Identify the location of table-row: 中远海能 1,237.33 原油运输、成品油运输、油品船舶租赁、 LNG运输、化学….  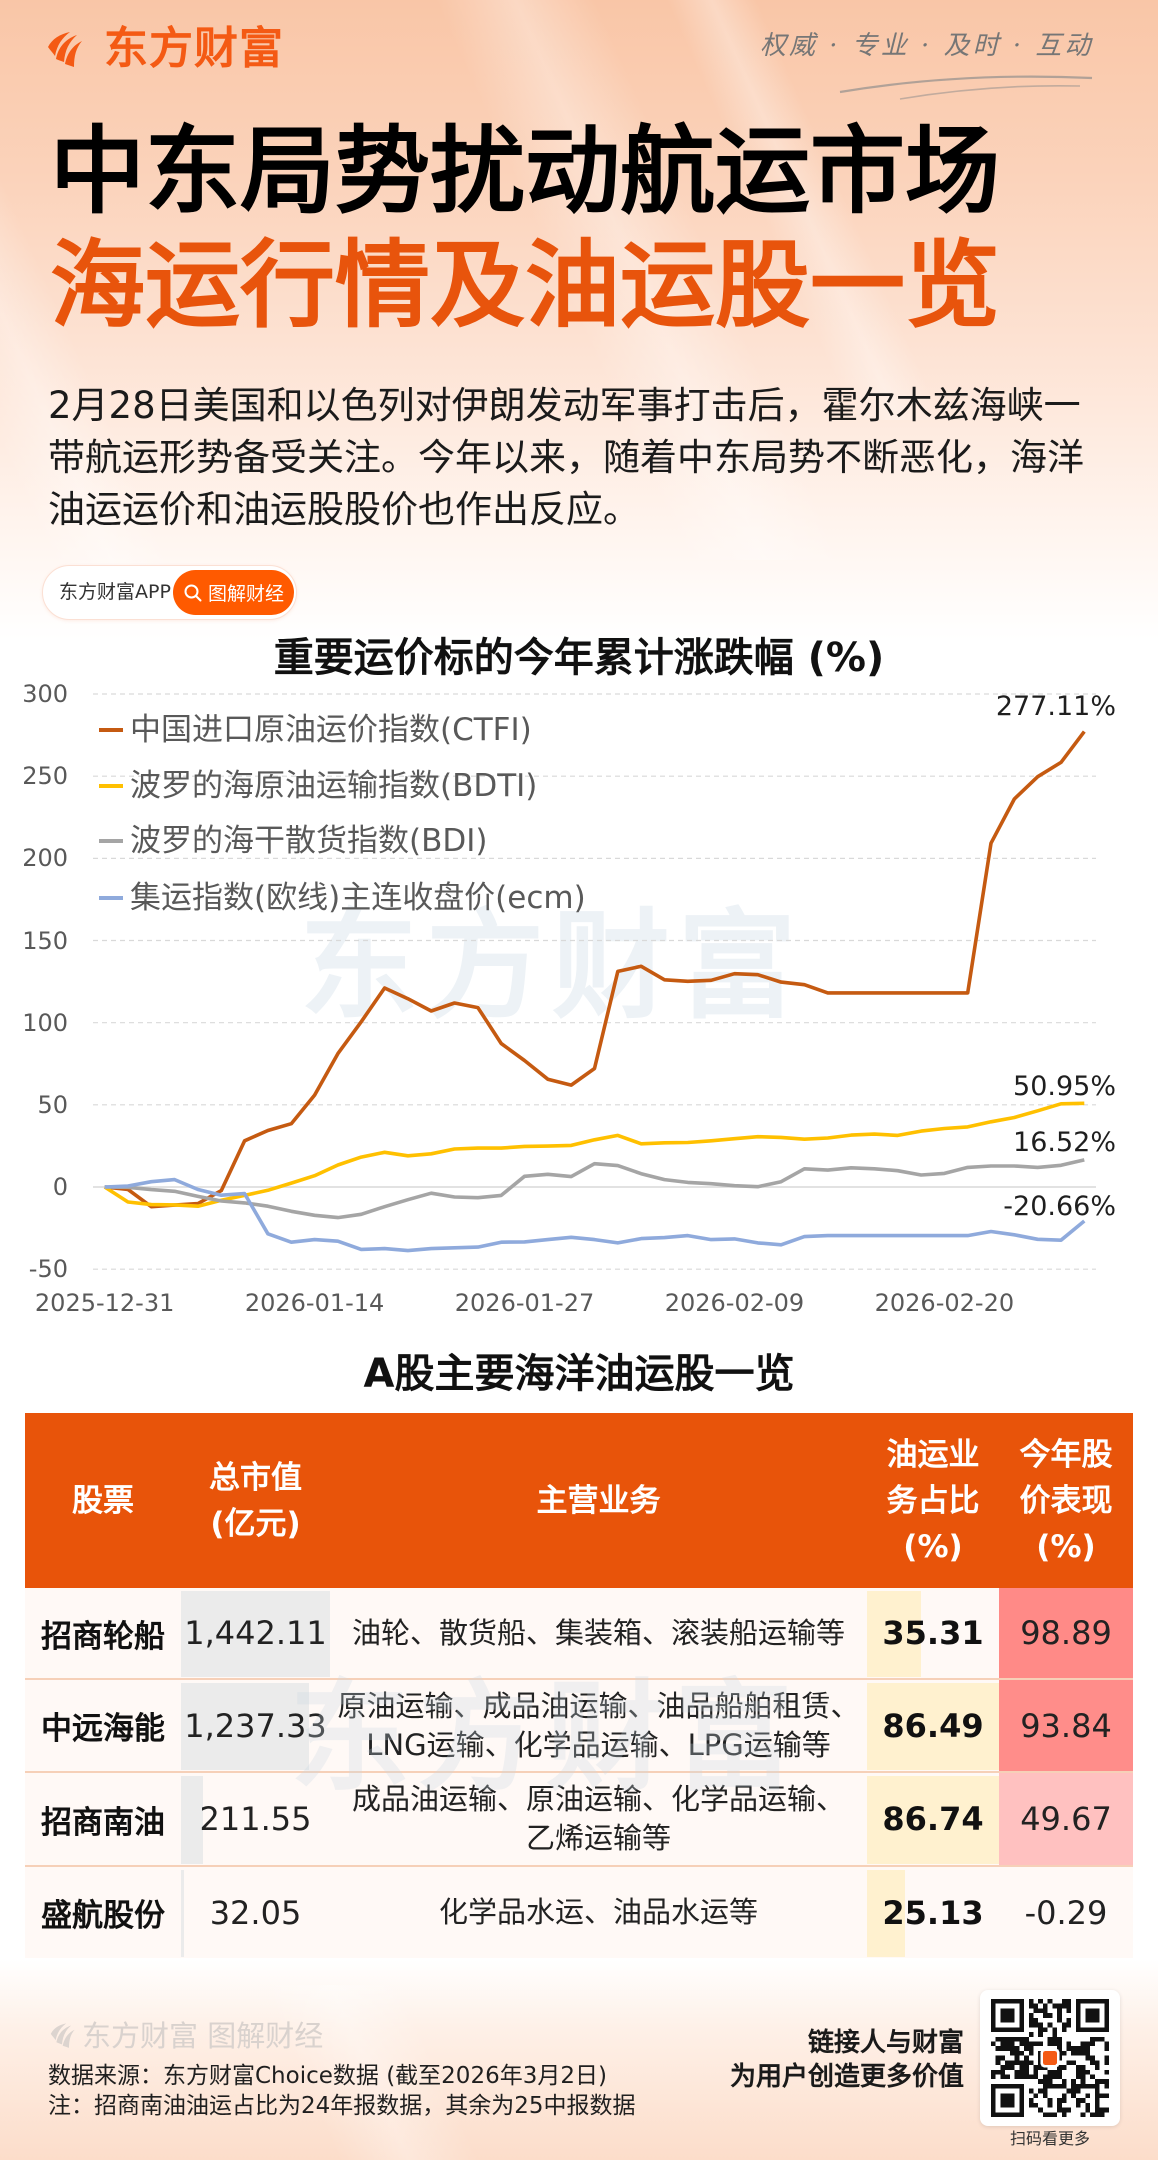
(579, 1726).